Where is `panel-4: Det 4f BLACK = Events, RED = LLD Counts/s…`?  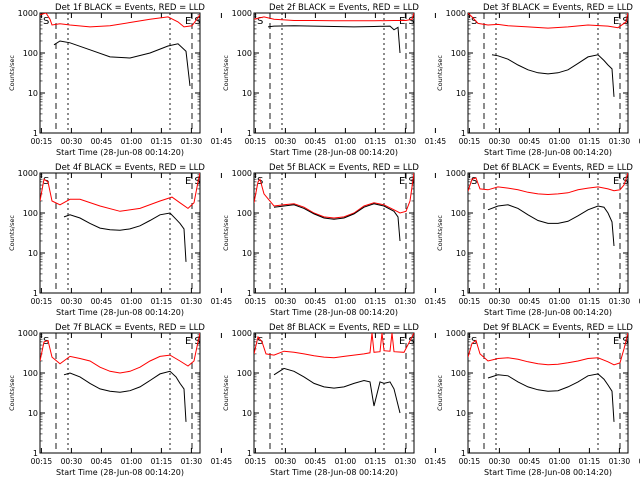
panel-4: Det 4f BLACK = Events, RED = LLD Counts/s… is located at coordinates (120, 240).